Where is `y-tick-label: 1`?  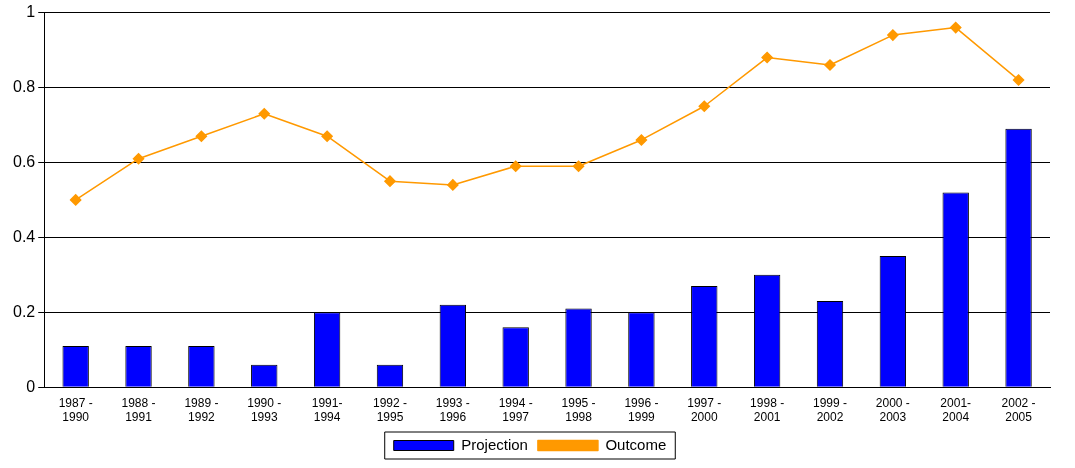
y-tick-label: 1 is located at coordinates (31, 12).